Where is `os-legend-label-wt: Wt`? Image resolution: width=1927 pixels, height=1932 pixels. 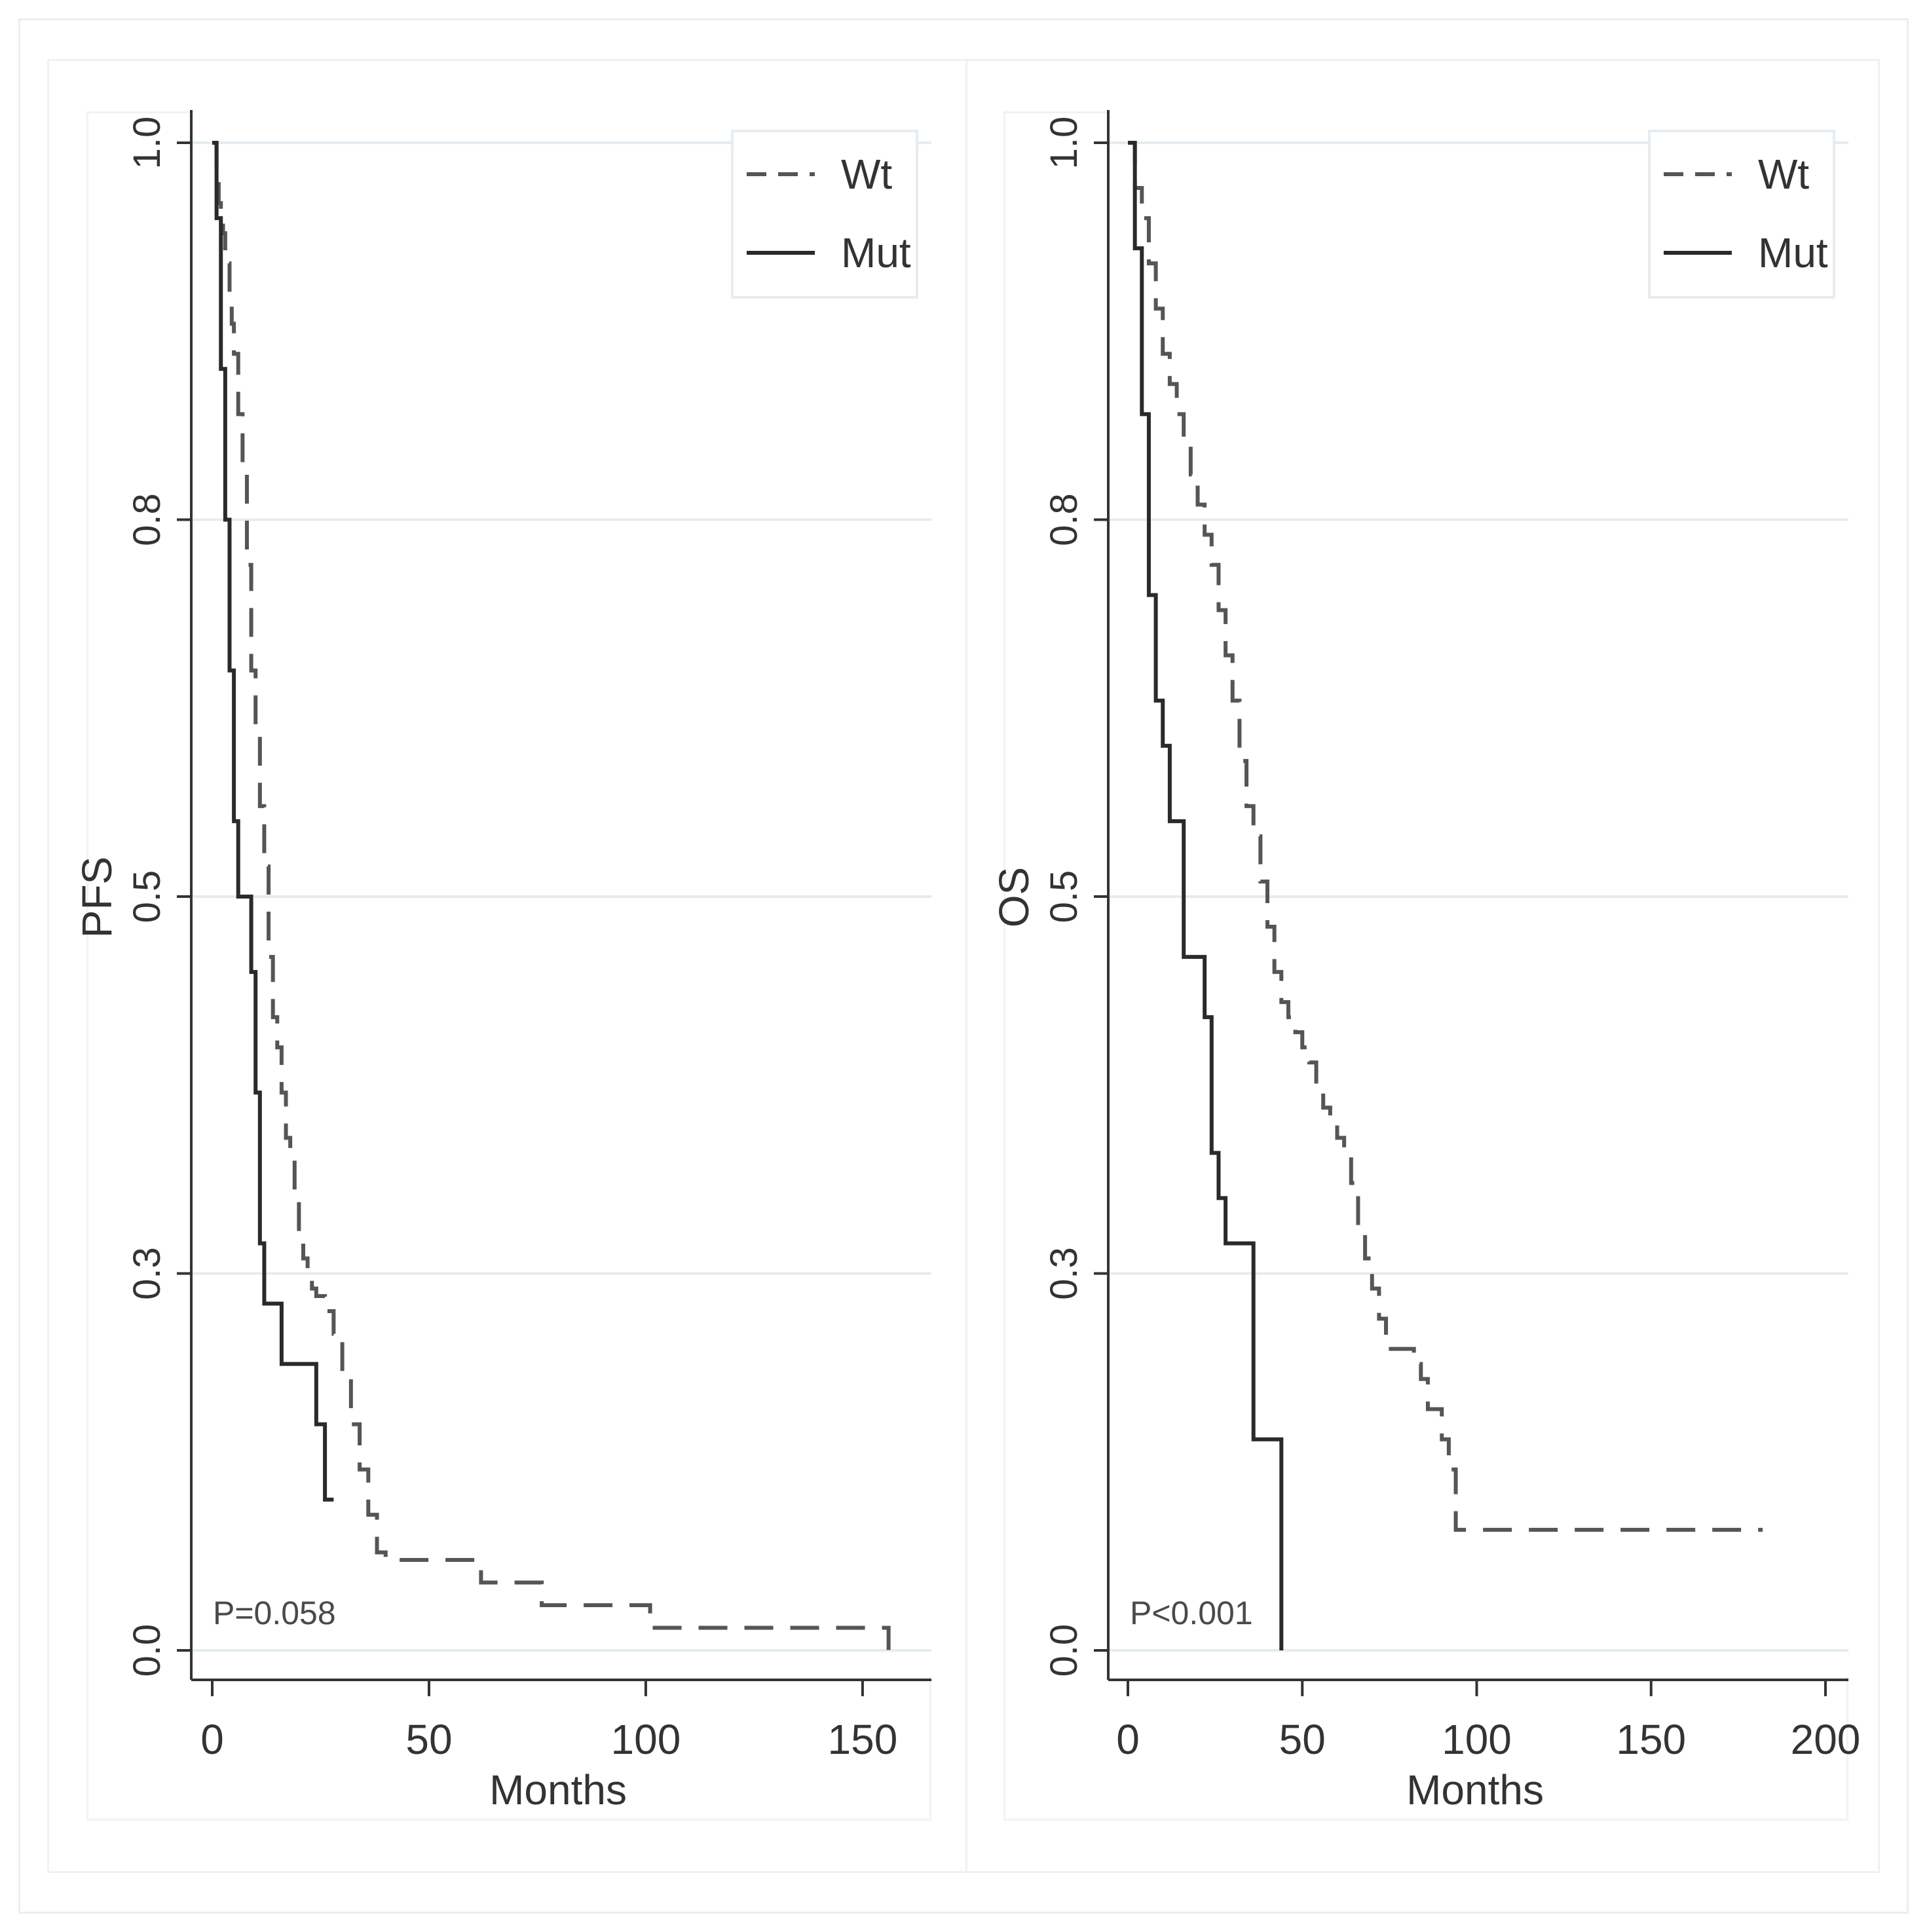
os-legend-label-wt: Wt is located at coordinates (1783, 175).